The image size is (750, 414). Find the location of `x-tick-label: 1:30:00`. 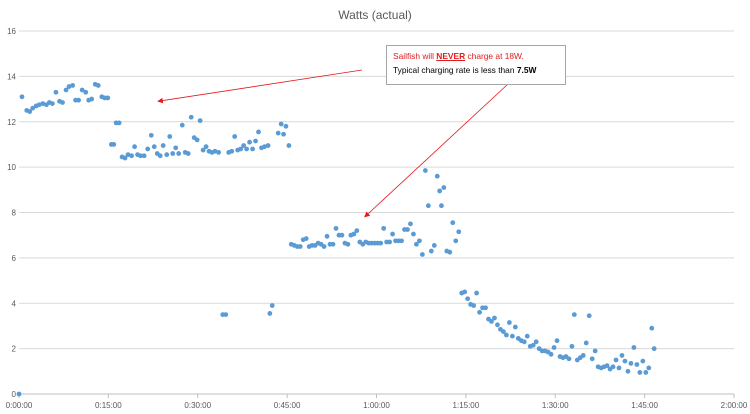

x-tick-label: 1:30:00 is located at coordinates (555, 405).